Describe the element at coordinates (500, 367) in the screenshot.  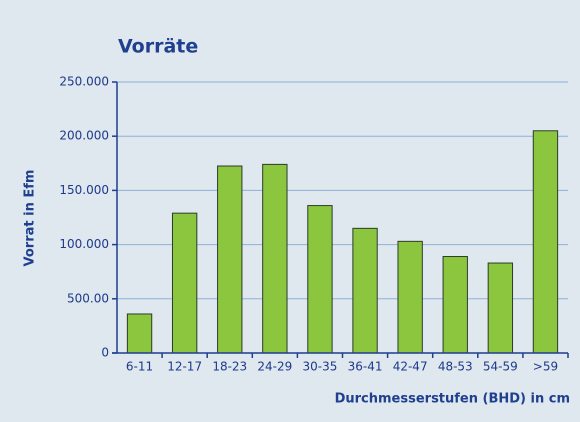
I see `x-tick-label: 54-59` at that location.